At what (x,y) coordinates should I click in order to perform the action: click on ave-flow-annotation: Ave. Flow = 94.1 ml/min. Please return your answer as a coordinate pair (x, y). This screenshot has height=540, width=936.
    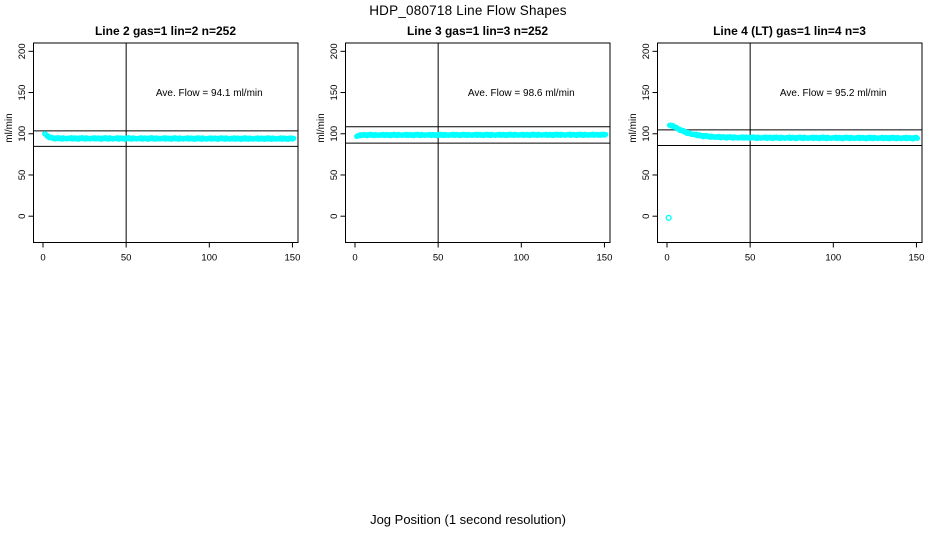
    Looking at the image, I should click on (209, 93).